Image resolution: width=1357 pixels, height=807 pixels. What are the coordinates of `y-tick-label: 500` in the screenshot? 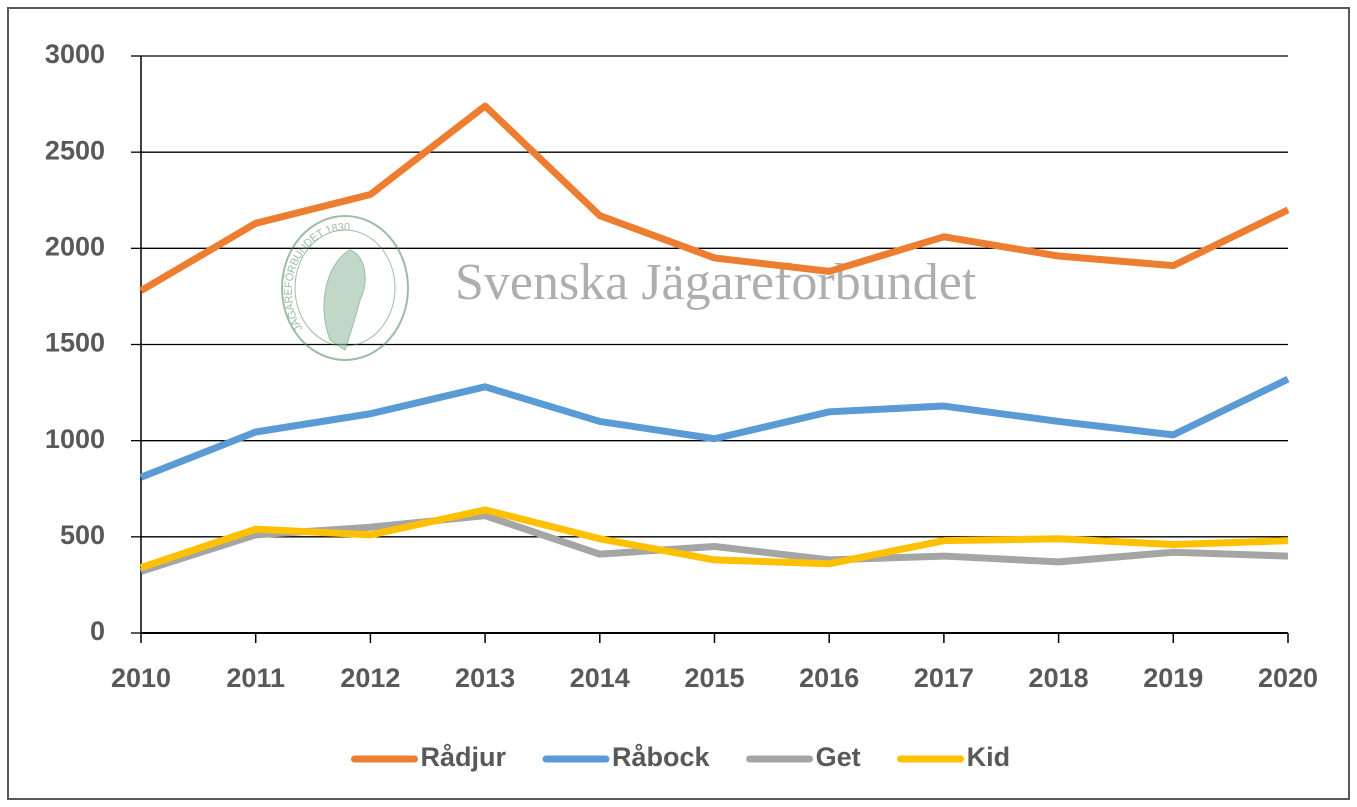 It's located at (82, 535).